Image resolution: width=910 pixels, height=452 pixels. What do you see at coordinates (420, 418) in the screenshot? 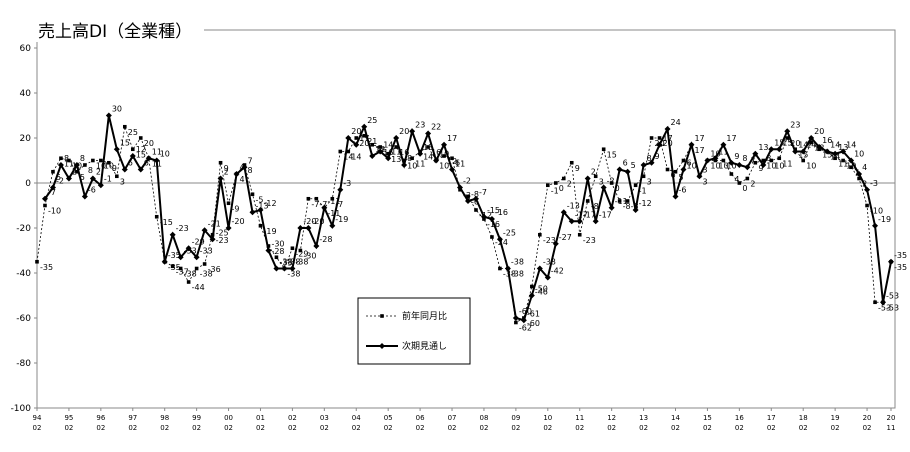
I see `x-tick-year: 06` at bounding box center [420, 418].